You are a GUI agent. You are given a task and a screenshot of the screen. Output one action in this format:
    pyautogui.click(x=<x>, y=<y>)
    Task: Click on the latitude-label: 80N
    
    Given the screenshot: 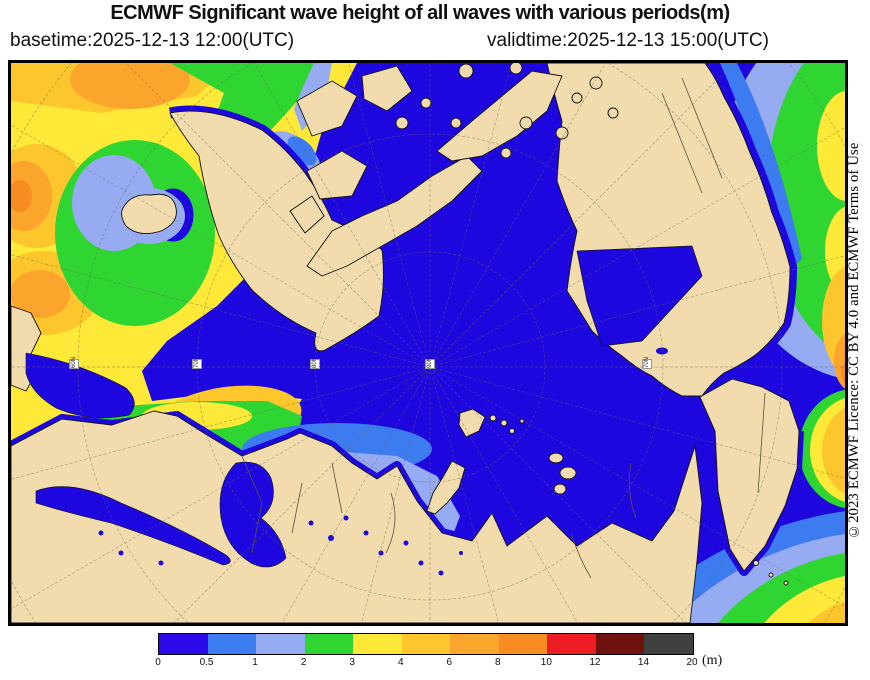 What is the action you would take?
    pyautogui.click(x=315, y=362)
    